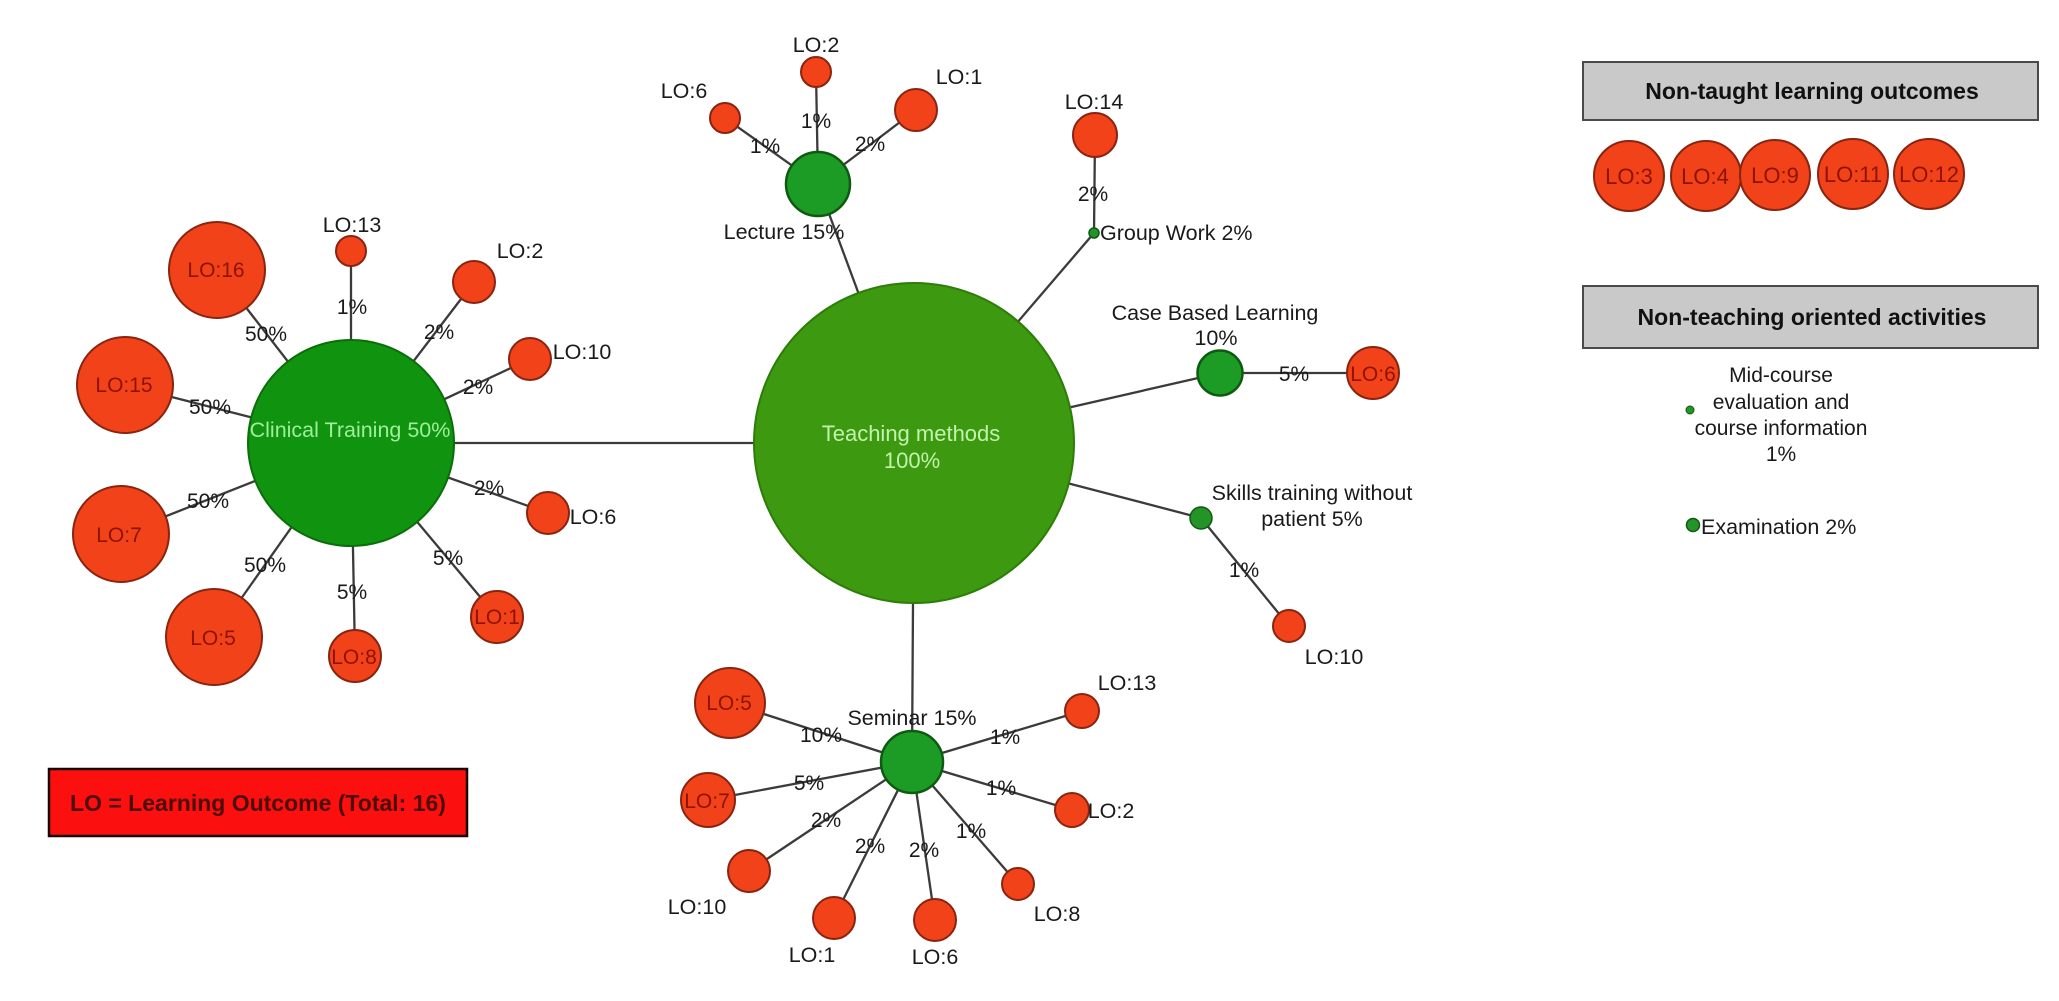 This screenshot has width=2059, height=1001. Describe the element at coordinates (1812, 91) in the screenshot. I see `svg-text: Non-taught learning outcomes` at that location.